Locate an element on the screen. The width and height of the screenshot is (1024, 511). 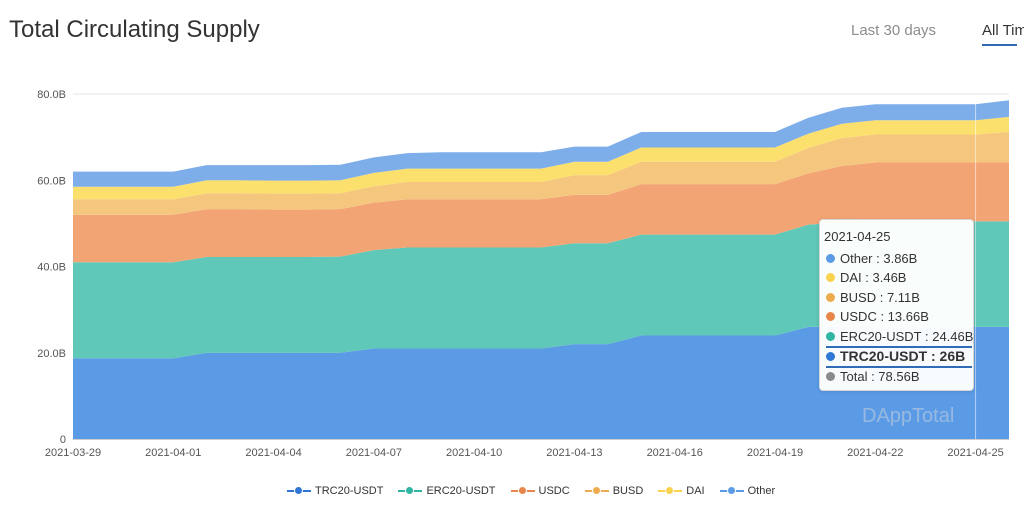
legend-label: USDC is located at coordinates (554, 491).